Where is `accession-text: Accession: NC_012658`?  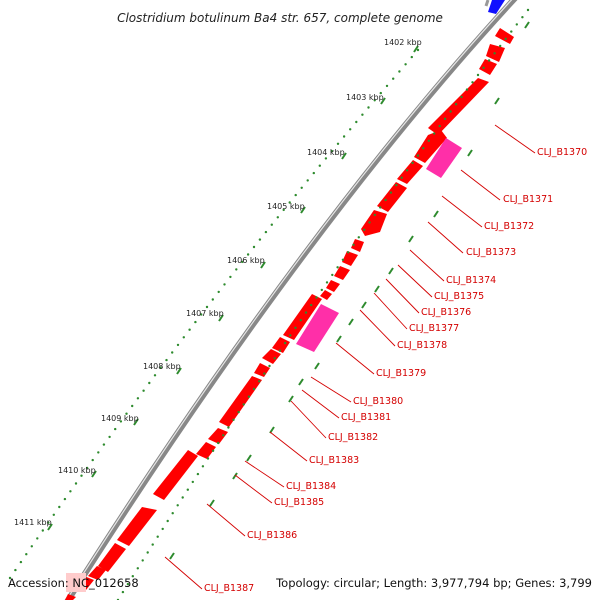 accession-text: Accession: NC_012658 is located at coordinates (73, 583).